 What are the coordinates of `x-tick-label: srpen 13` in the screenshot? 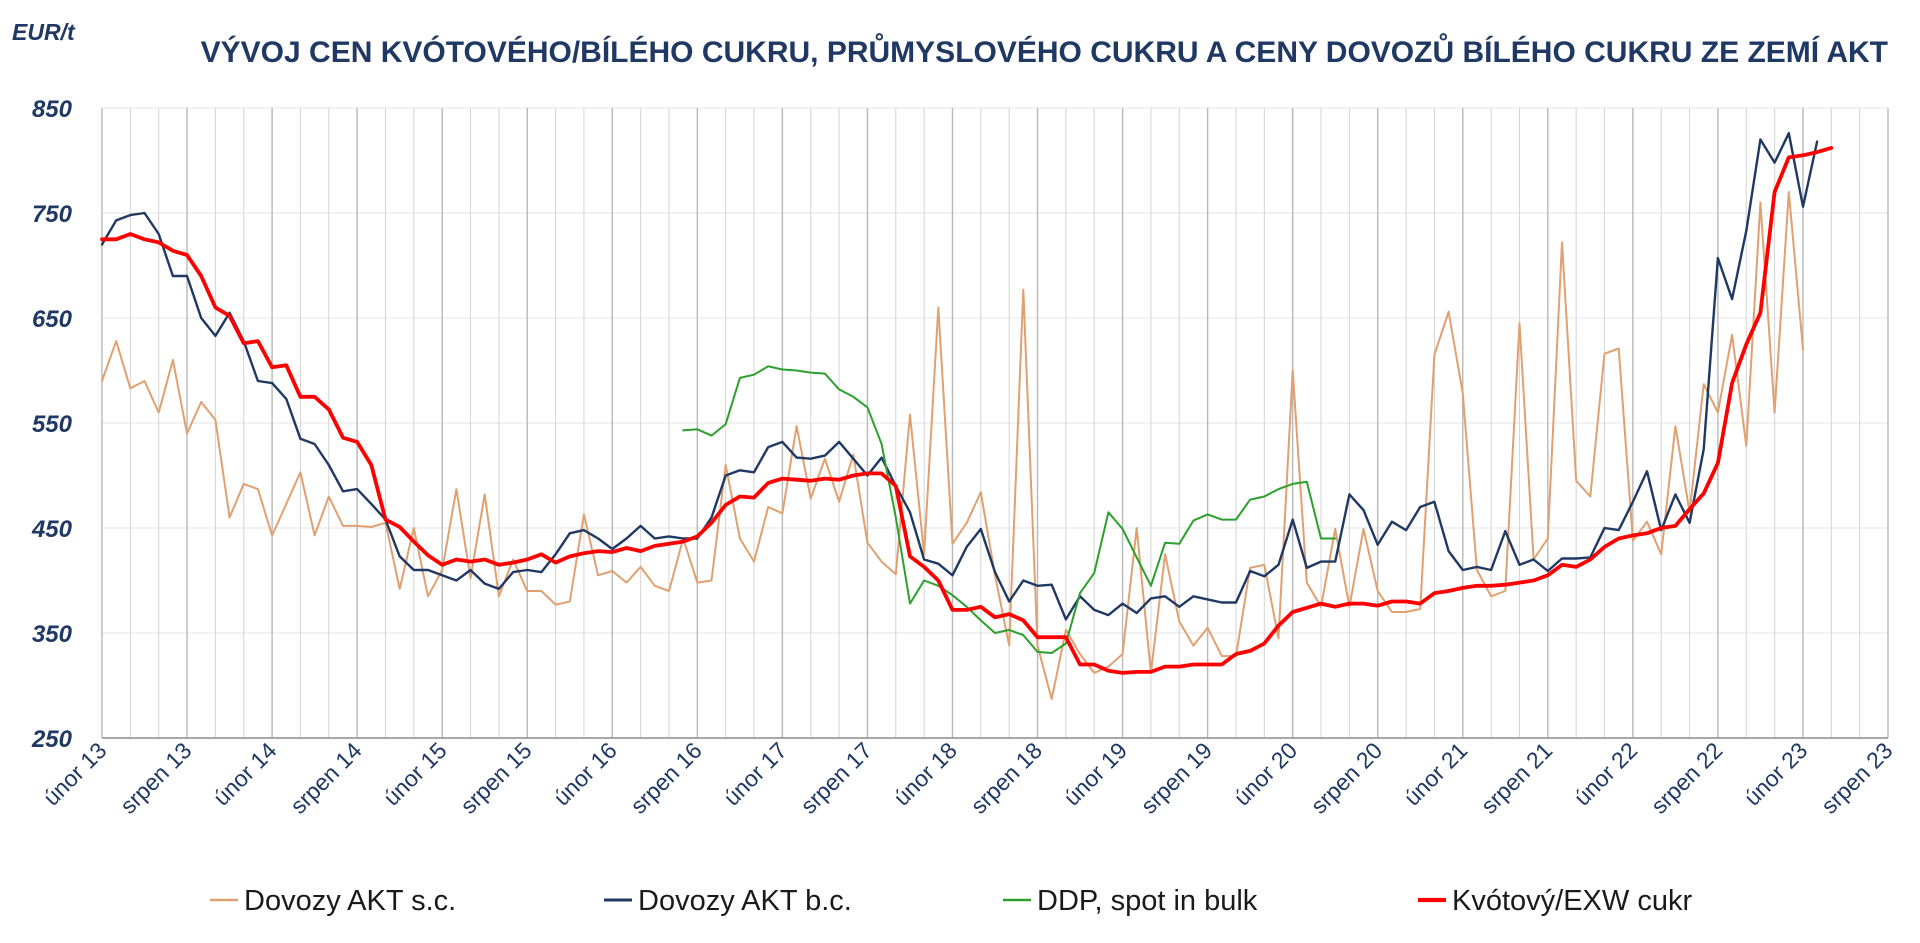 It's located at (156, 778).